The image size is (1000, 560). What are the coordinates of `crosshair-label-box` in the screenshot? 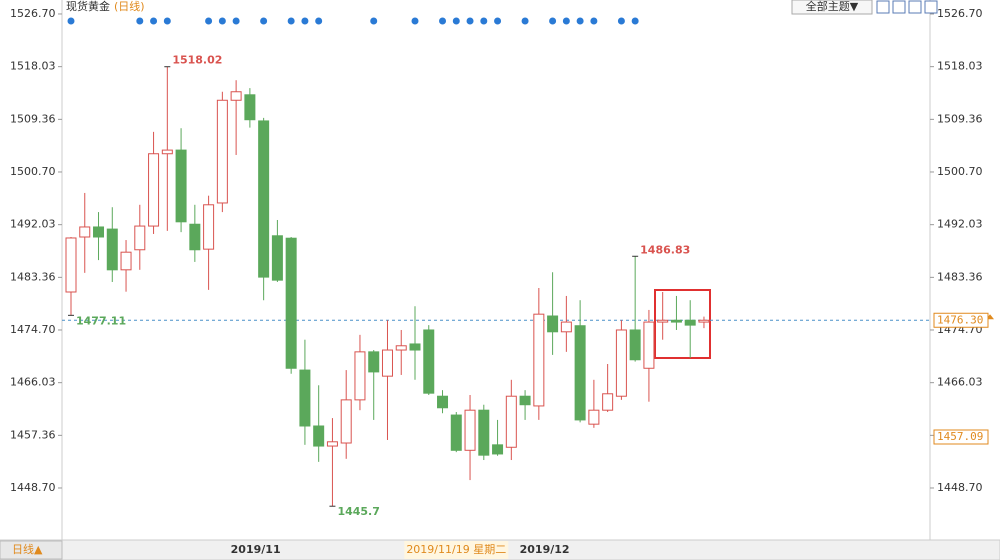 It's located at (456, 550).